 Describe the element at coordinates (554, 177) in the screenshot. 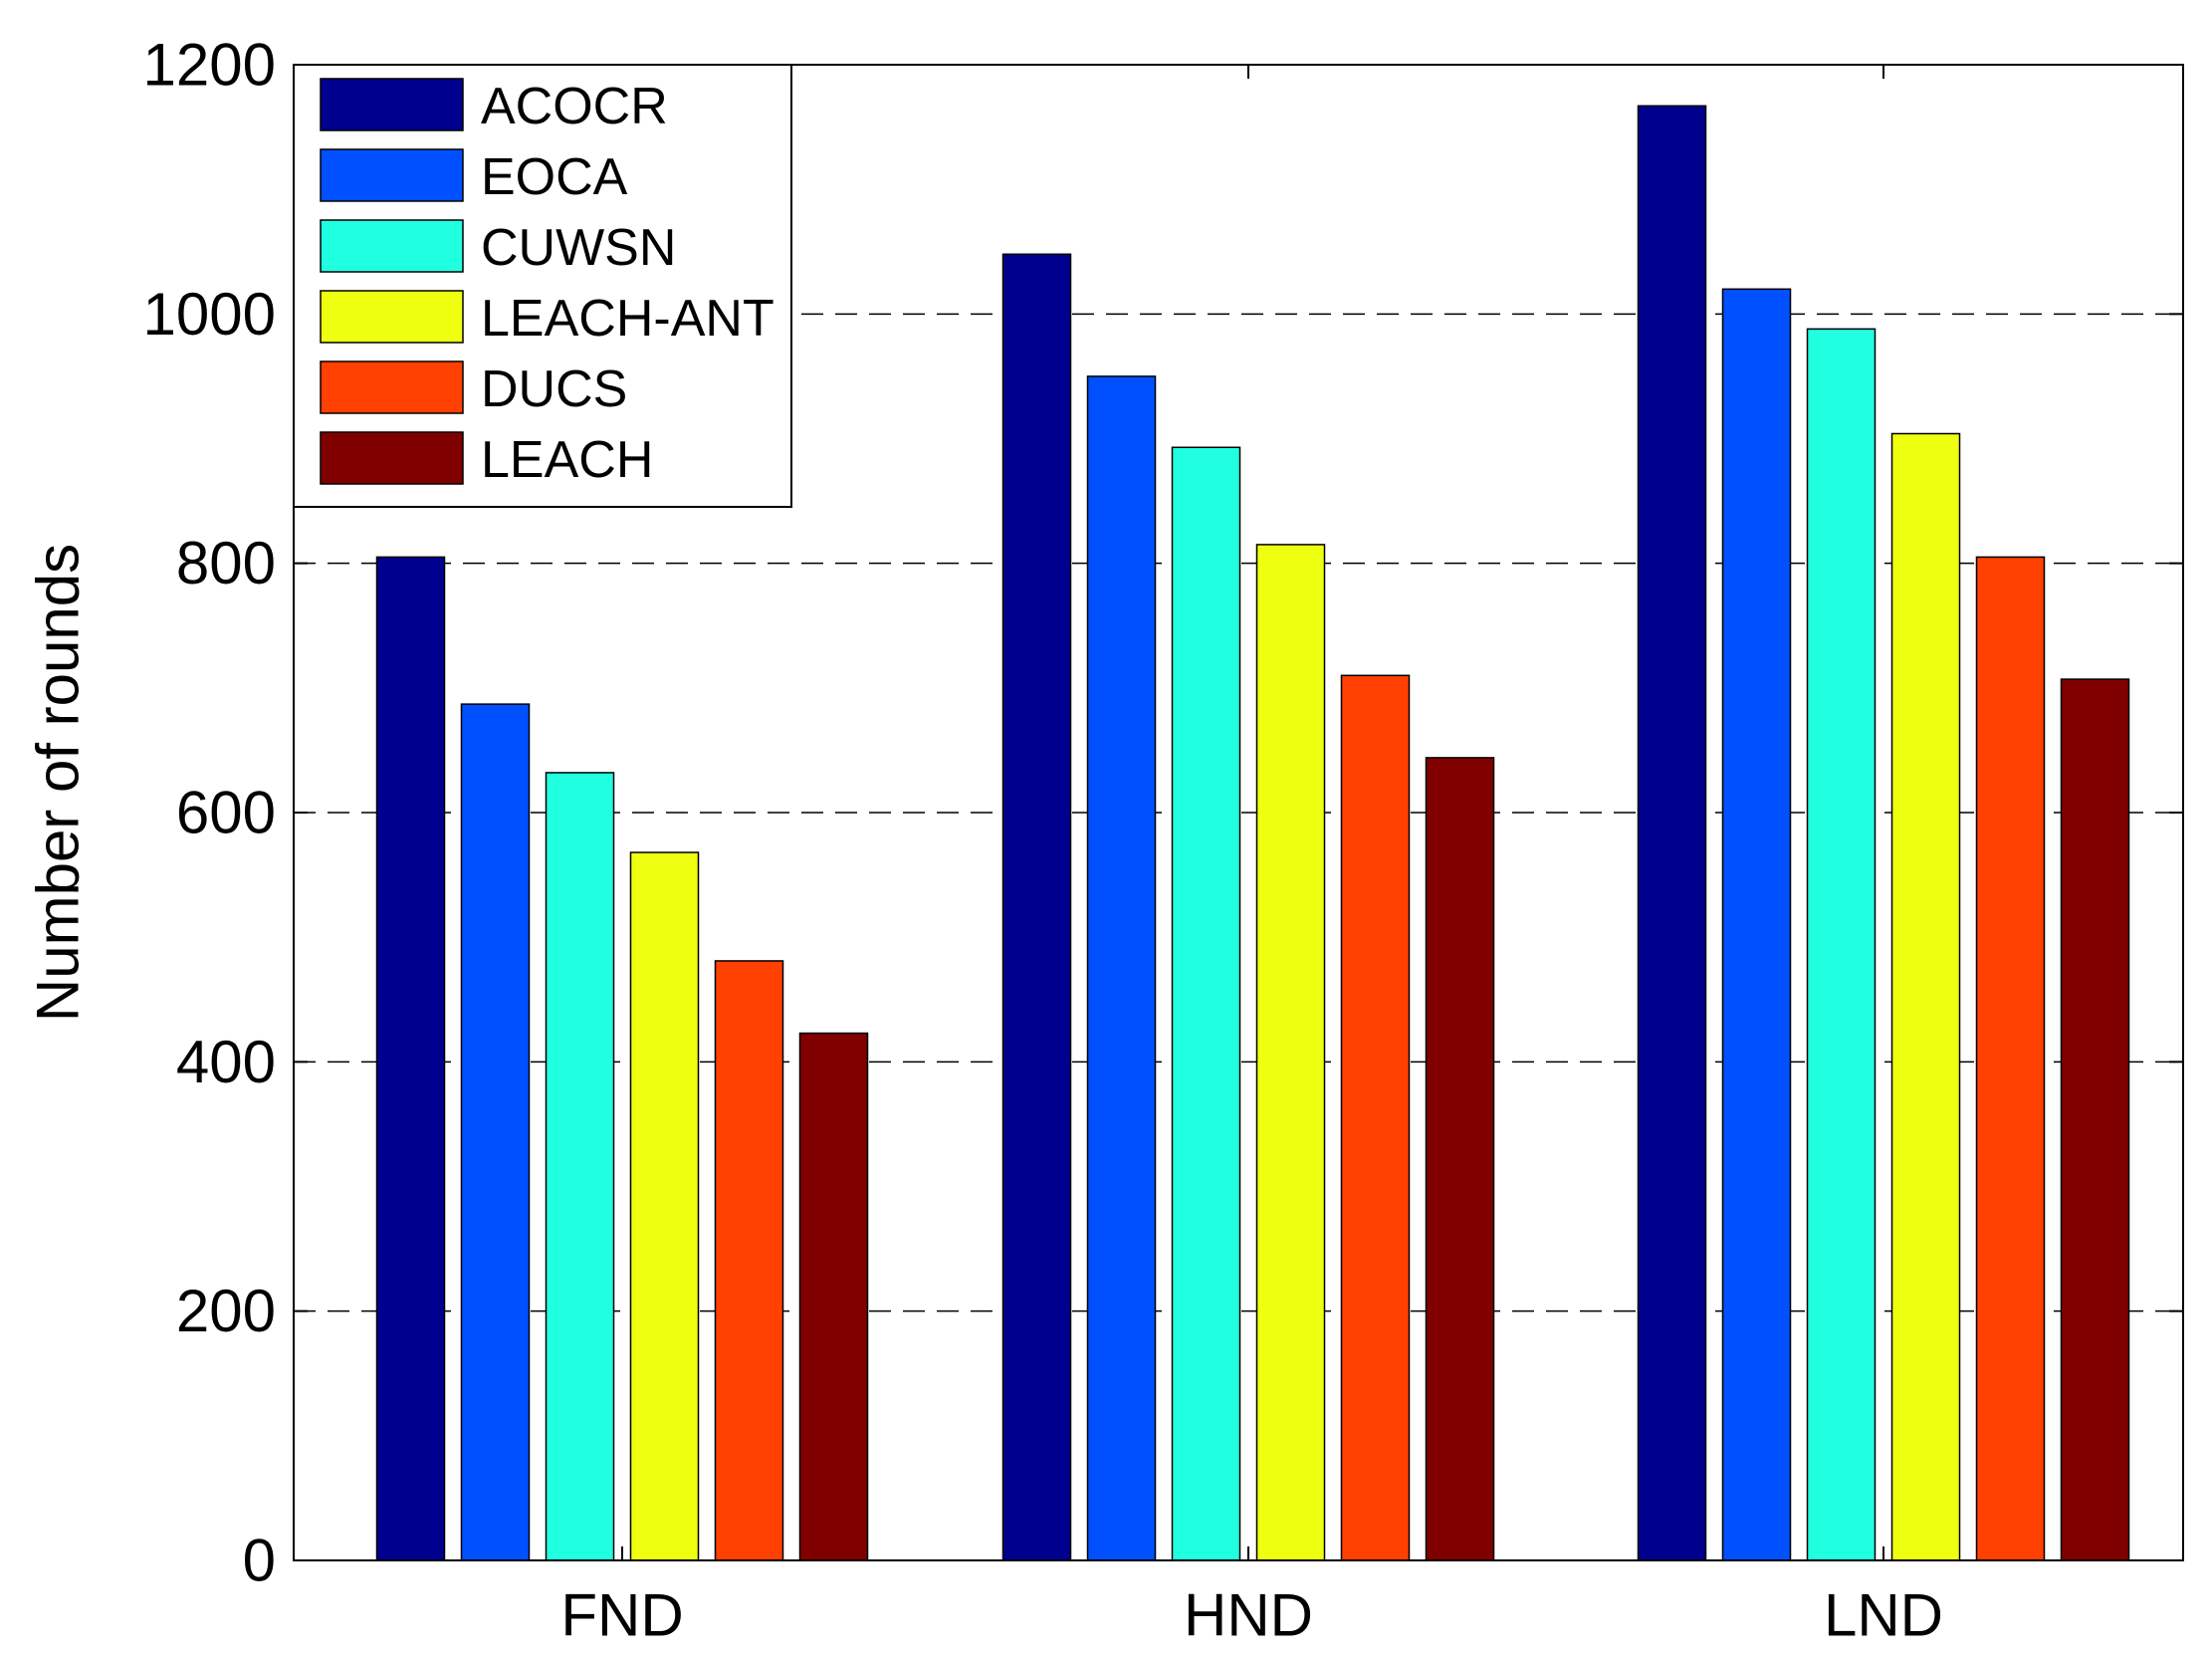

I see `legend-label-eoca: EOCA` at that location.